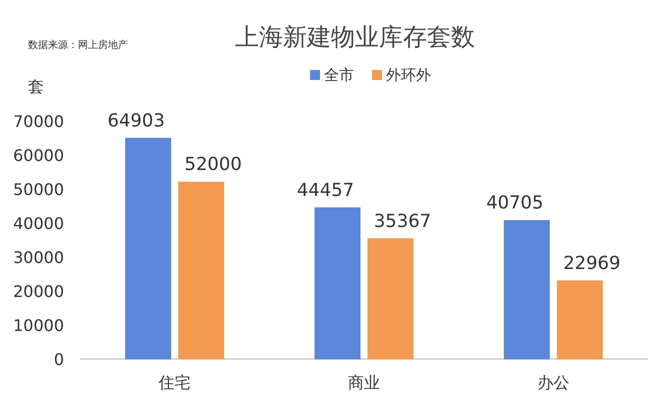  I want to click on data-label: 52000, so click(213, 165).